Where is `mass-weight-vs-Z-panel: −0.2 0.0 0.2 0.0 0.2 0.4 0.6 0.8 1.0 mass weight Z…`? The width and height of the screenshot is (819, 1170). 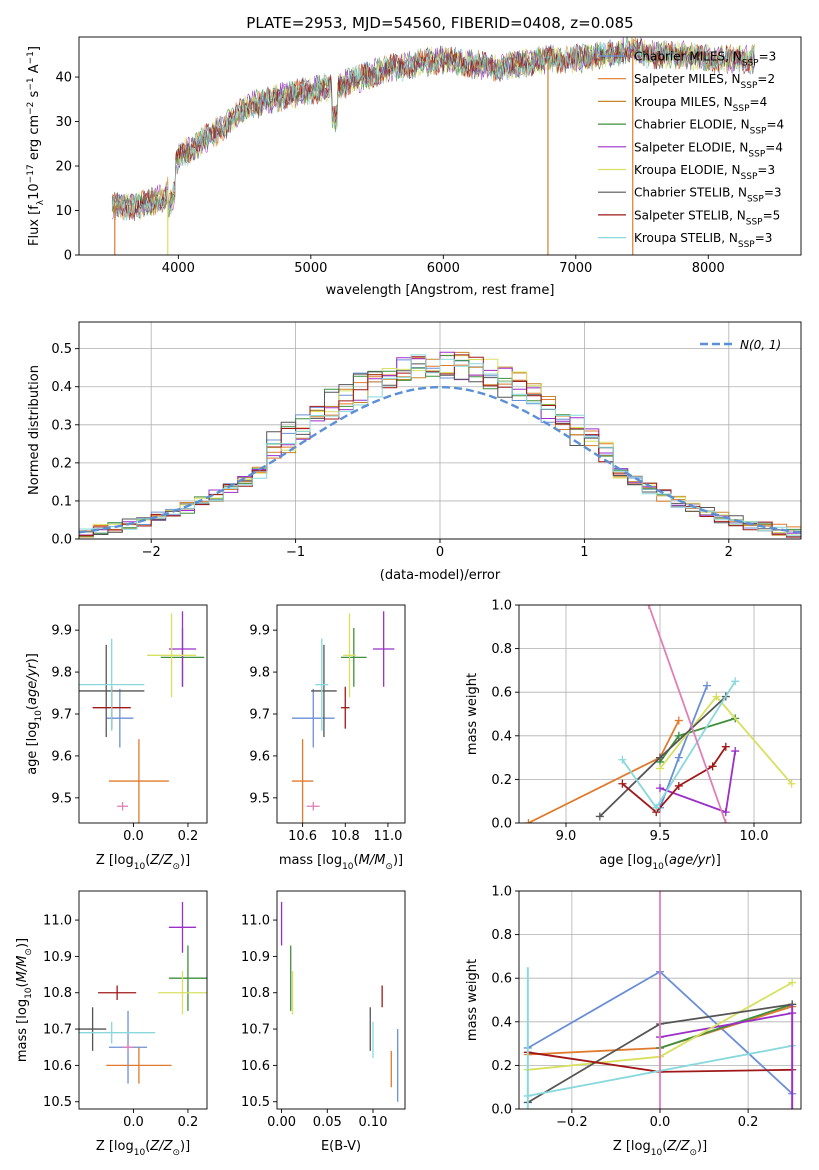
mass-weight-vs-Z-panel: −0.2 0.0 0.2 0.0 0.2 0.4 0.6 0.8 1.0 mass weight Z… is located at coordinates (633, 1021).